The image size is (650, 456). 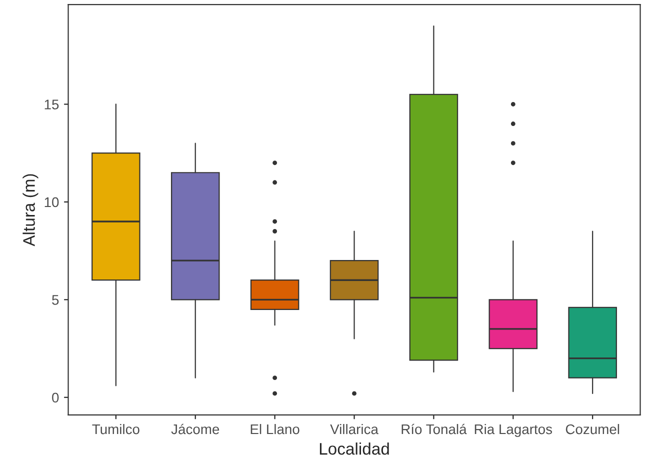 What do you see at coordinates (51, 105) in the screenshot?
I see `y-tick-label: 15` at bounding box center [51, 105].